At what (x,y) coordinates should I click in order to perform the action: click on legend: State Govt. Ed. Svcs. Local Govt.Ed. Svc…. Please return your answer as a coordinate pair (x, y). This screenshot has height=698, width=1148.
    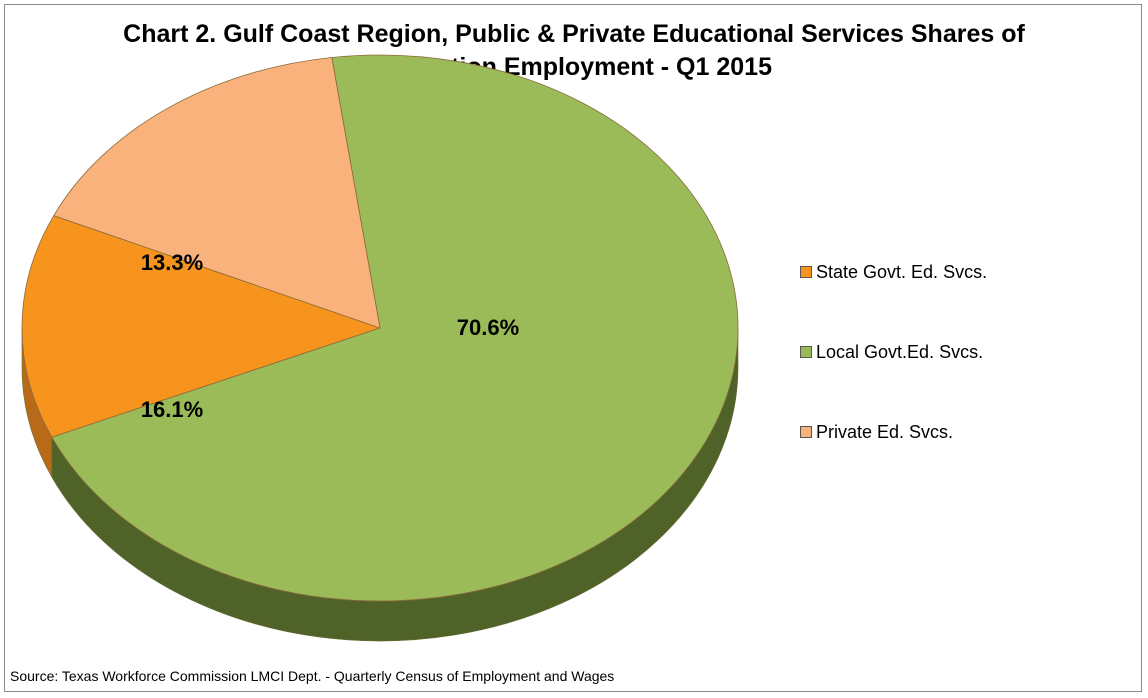
    Looking at the image, I should click on (893, 378).